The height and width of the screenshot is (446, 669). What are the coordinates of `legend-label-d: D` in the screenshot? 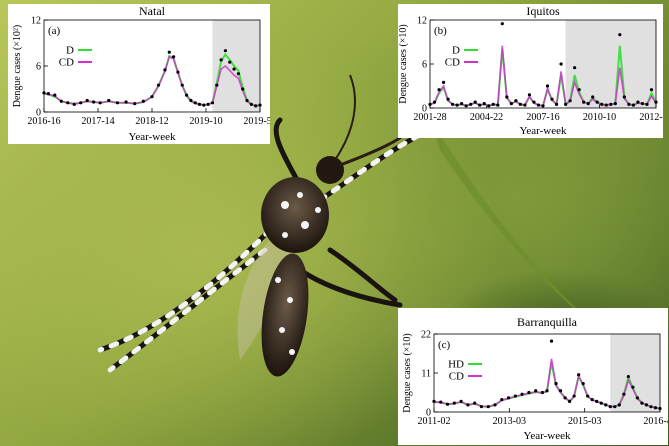 It's located at (456, 51).